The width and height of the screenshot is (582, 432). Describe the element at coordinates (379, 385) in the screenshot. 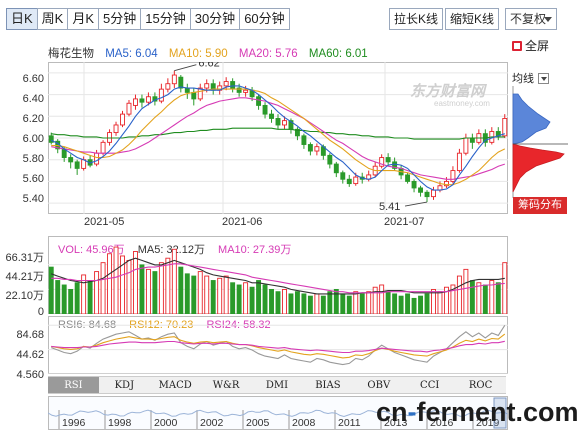

I see `tab-obv: OBV` at that location.